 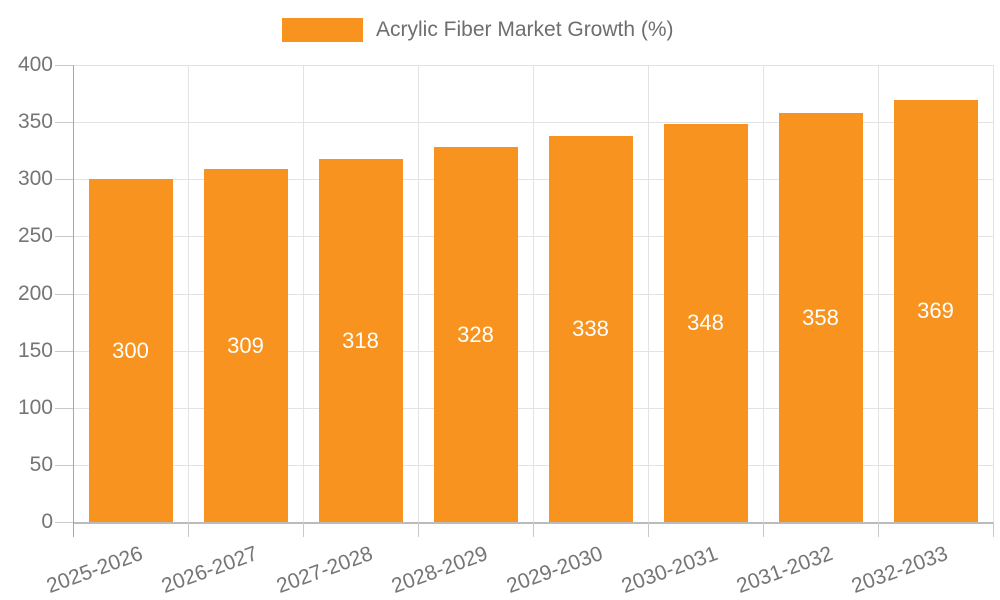 What do you see at coordinates (35, 235) in the screenshot?
I see `y-axis-tick-label: 250` at bounding box center [35, 235].